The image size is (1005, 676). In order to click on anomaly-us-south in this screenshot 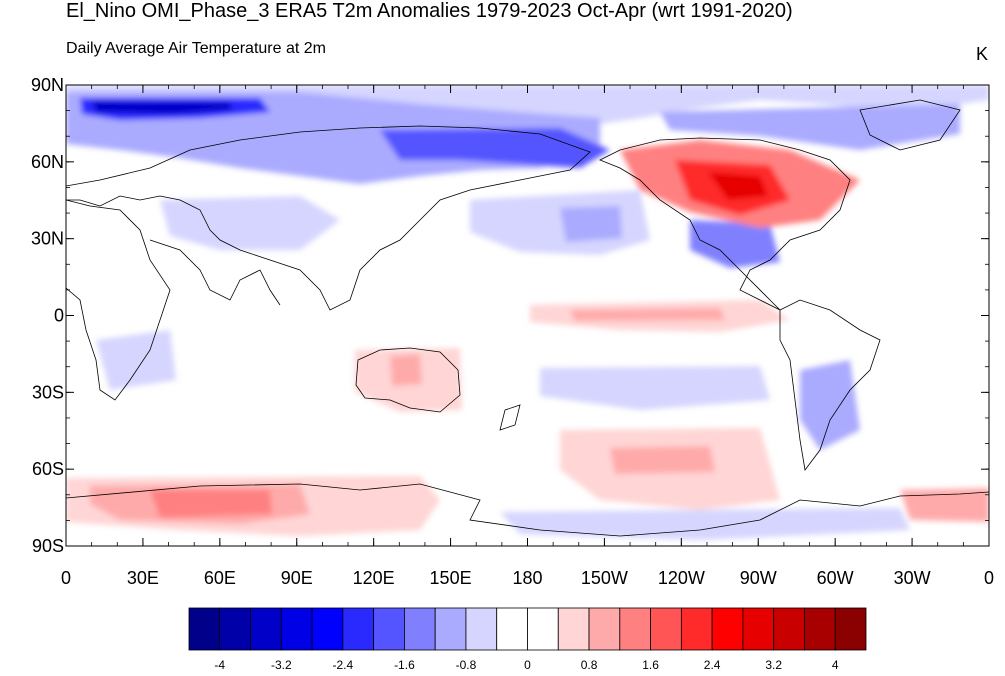, I will do `click(735, 244)`.